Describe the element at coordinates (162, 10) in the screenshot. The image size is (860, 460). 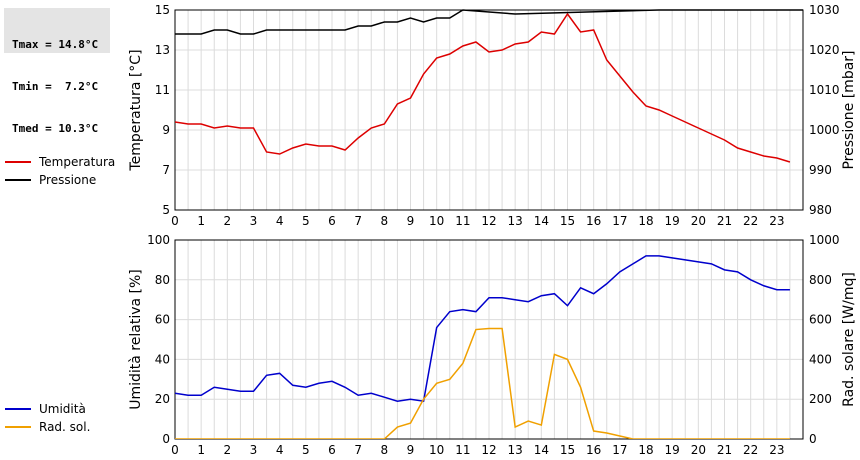
I see `y-tick-label: 15` at that location.